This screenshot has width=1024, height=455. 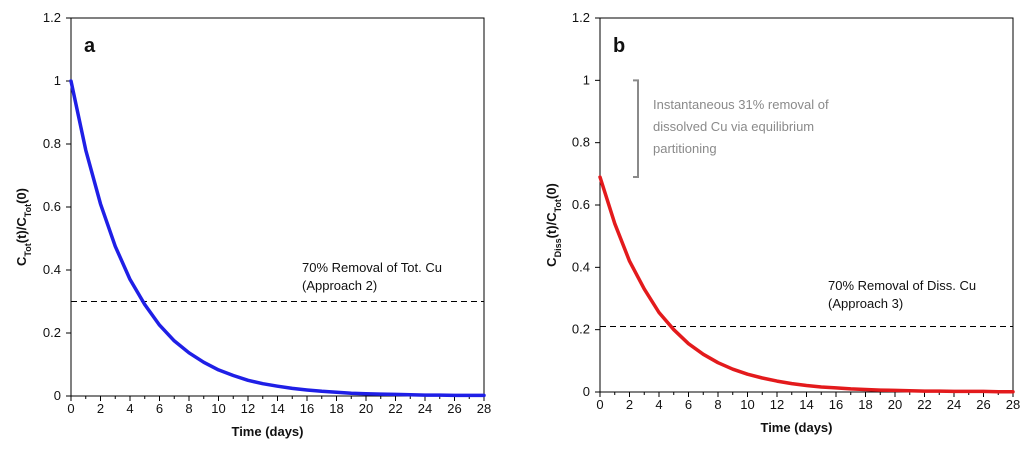 What do you see at coordinates (372, 267) in the screenshot?
I see `annotation: 70% Removal of Tot. Cu` at bounding box center [372, 267].